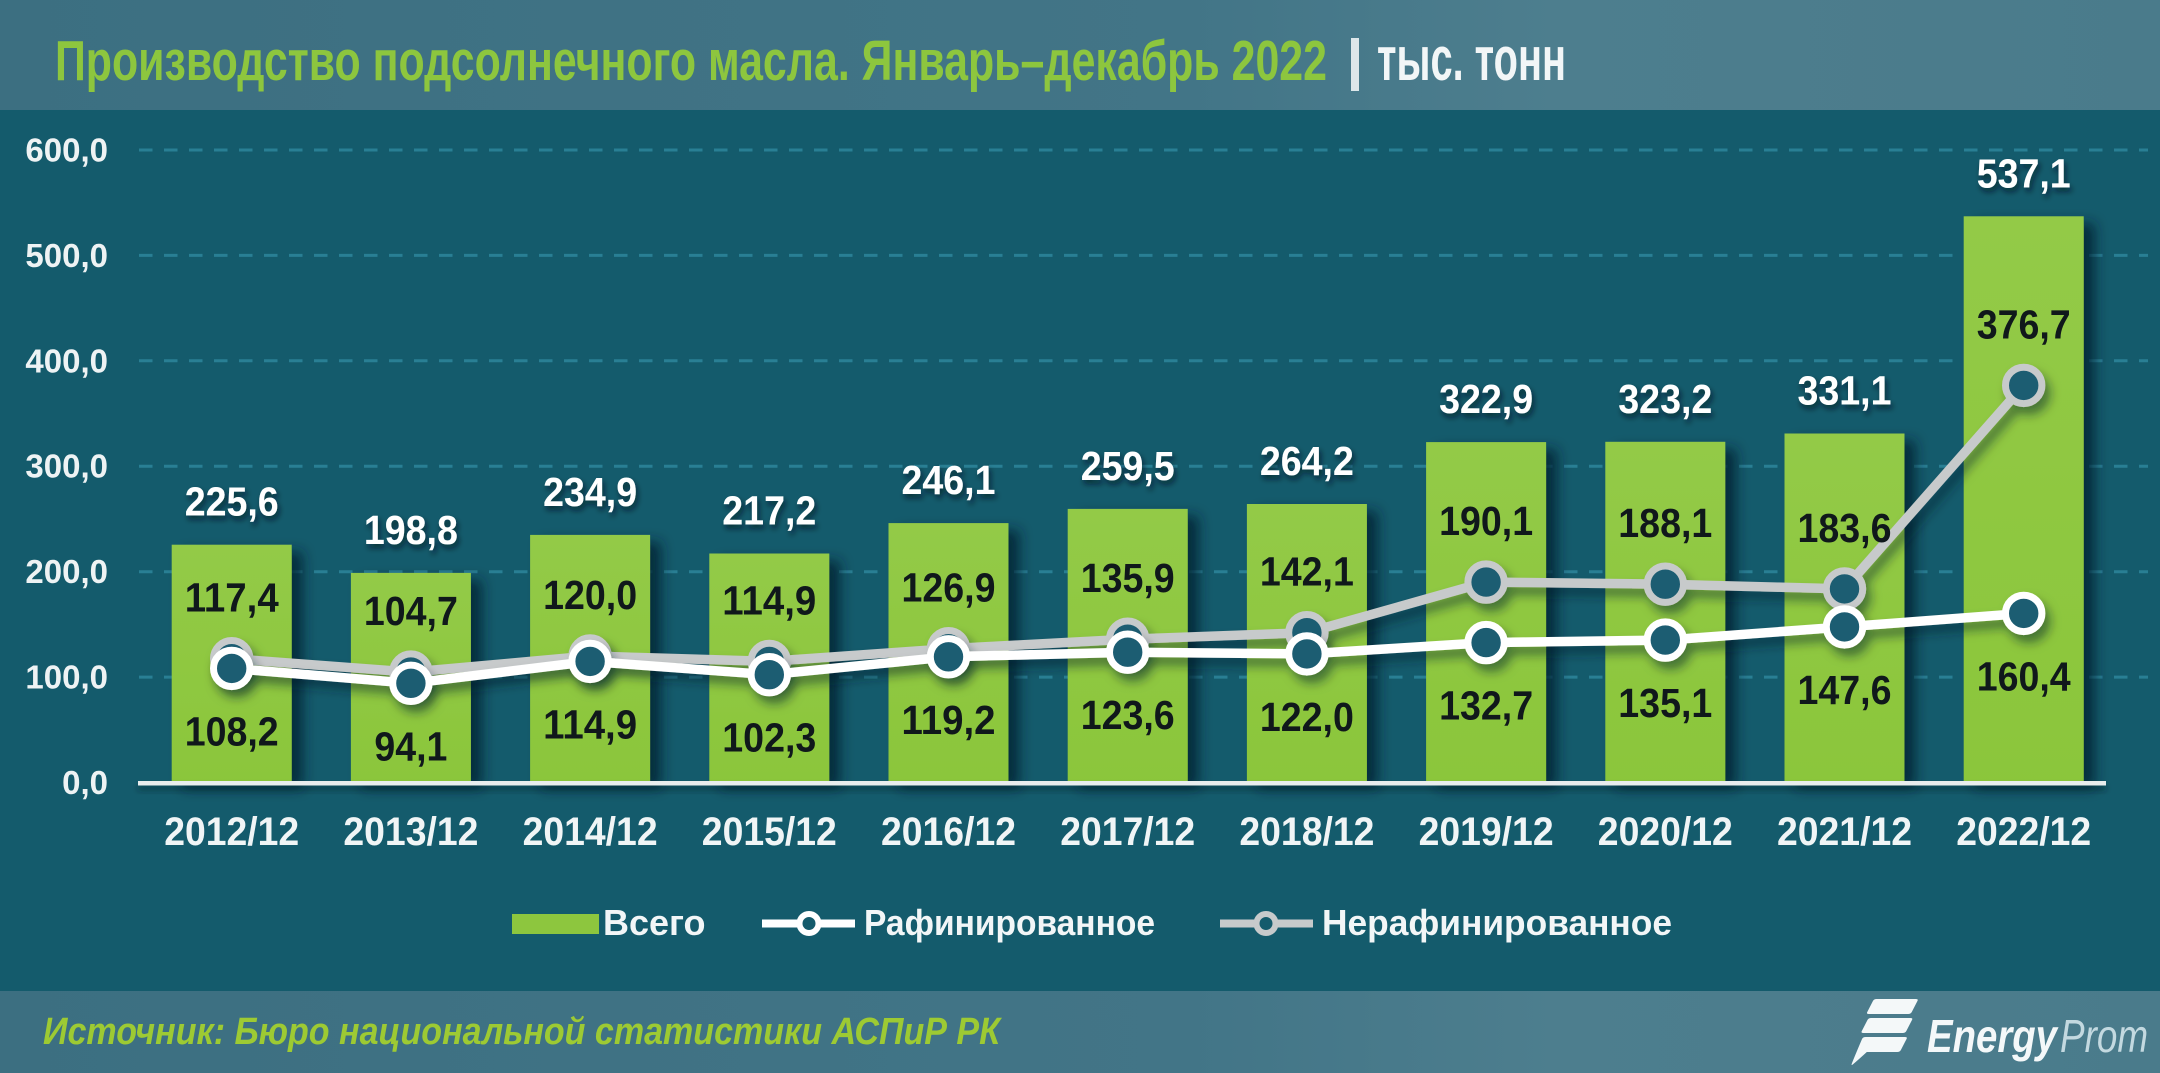 The image size is (2160, 1073). I want to click on svg-text: 2020/12, so click(1665, 832).